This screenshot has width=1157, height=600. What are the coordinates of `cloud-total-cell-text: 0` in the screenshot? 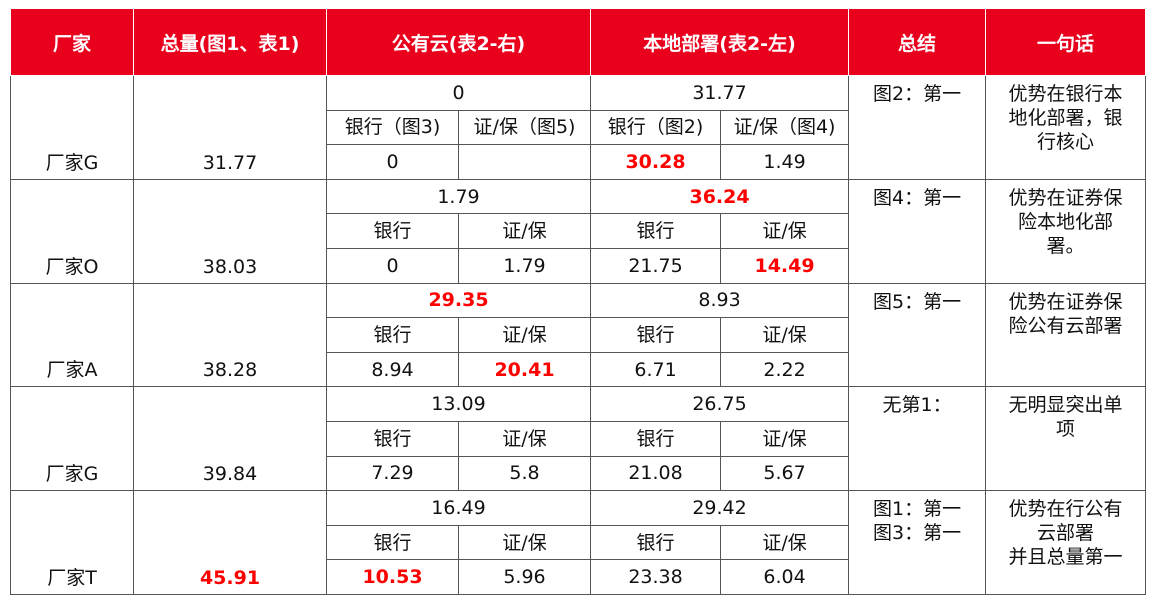 It's located at (458, 92).